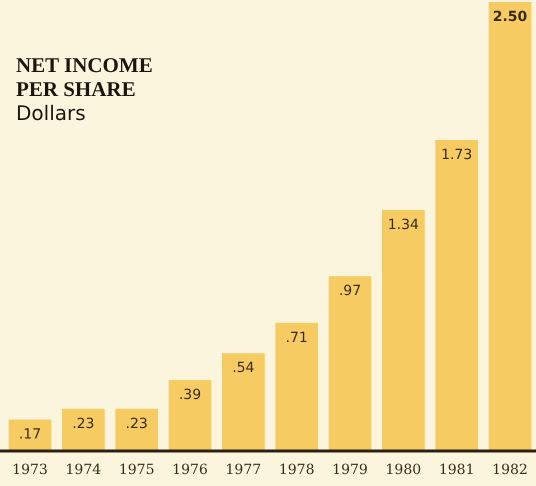 Image resolution: width=536 pixels, height=486 pixels. I want to click on data-label: .17, so click(30, 434).